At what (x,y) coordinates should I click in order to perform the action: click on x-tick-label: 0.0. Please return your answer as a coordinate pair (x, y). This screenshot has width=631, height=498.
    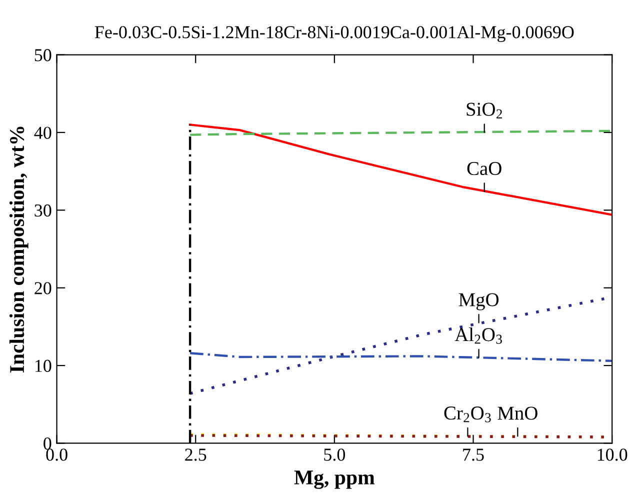
    Looking at the image, I should click on (57, 454).